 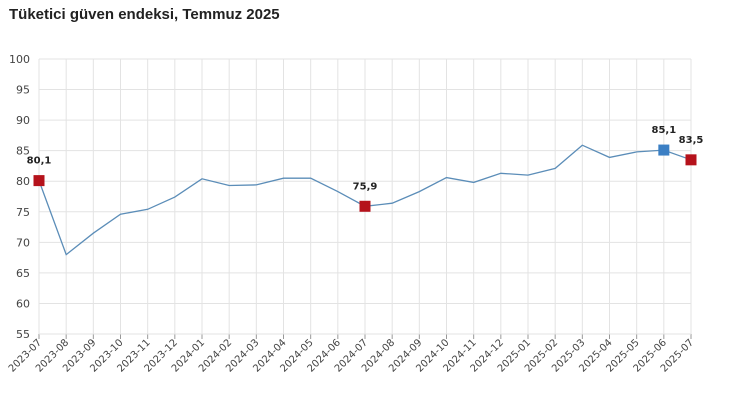 What do you see at coordinates (19, 59) in the screenshot?
I see `y-tick-label: 100` at bounding box center [19, 59].